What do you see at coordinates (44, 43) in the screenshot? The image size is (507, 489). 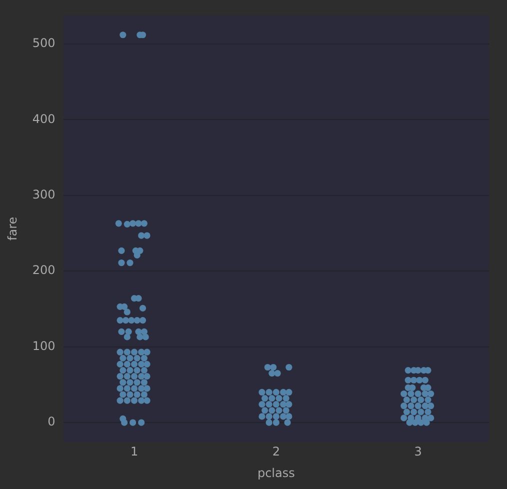 I see `y-tick-label: 500` at bounding box center [44, 43].